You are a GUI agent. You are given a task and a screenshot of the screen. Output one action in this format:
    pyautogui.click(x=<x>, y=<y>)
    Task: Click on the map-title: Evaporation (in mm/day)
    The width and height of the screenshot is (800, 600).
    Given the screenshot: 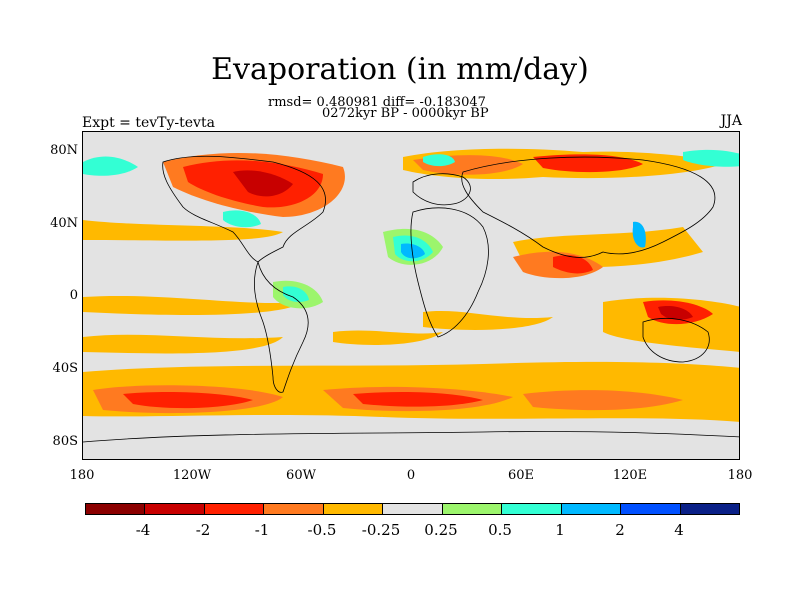 What is the action you would take?
    pyautogui.click(x=400, y=69)
    